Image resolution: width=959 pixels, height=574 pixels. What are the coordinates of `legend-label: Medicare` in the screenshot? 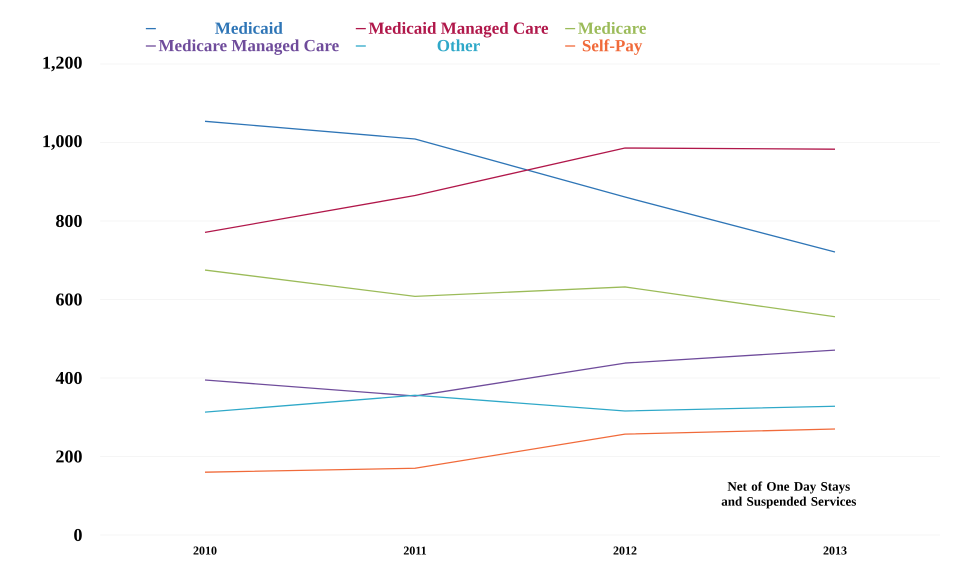 It's located at (612, 28).